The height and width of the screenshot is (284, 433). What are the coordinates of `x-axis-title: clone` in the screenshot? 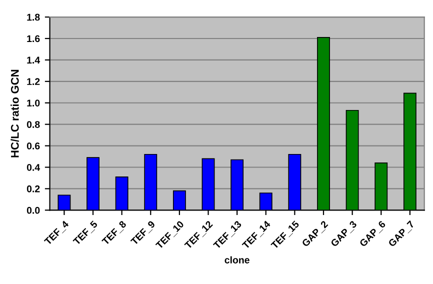 It's located at (237, 260).